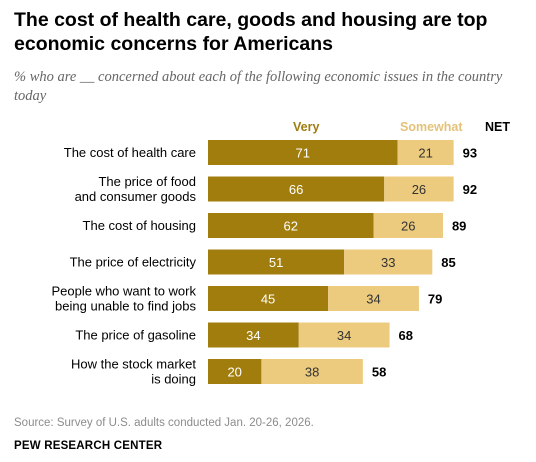  What do you see at coordinates (406, 335) in the screenshot?
I see `net-value-label: 68` at bounding box center [406, 335].